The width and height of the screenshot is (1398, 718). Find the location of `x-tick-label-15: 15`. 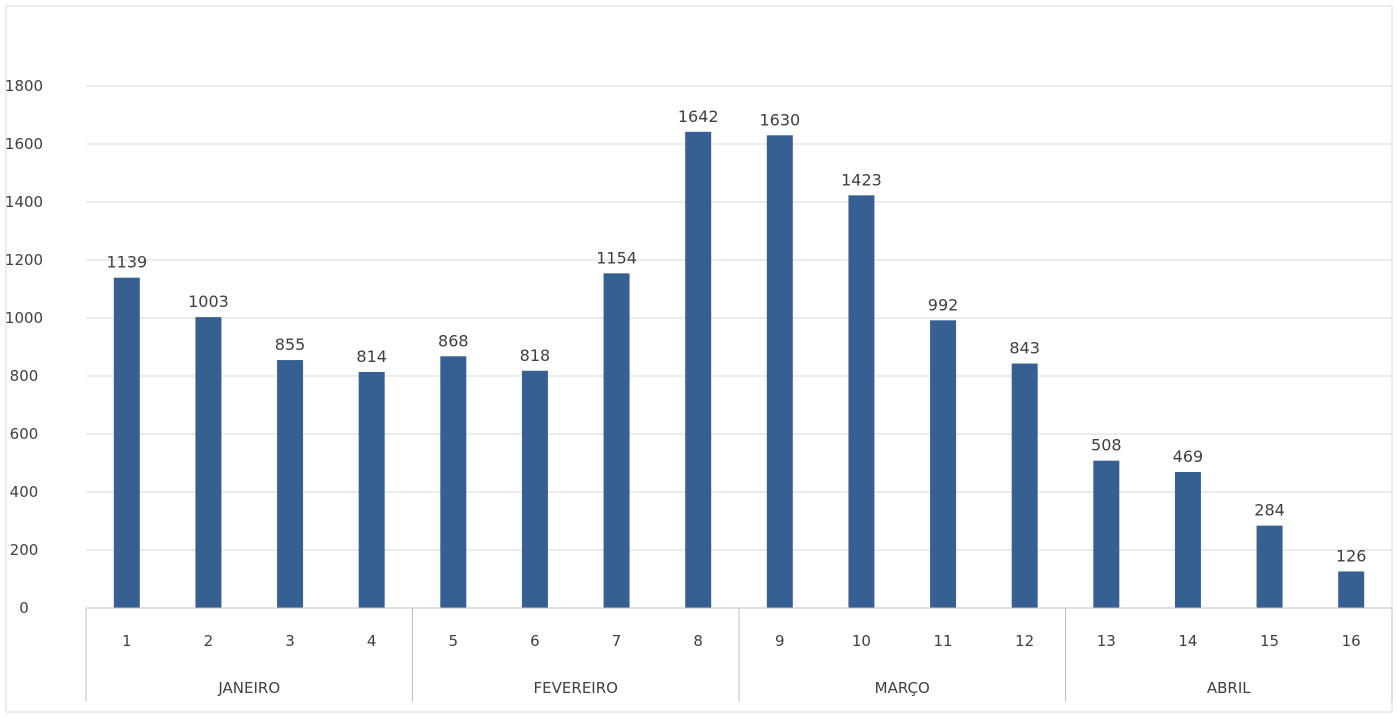

x-tick-label-15: 15 is located at coordinates (1269, 641).